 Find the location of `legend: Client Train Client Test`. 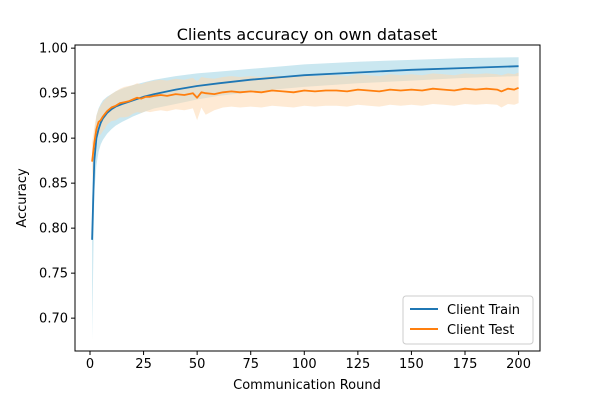

legend: Client Train Client Test is located at coordinates (468, 320).